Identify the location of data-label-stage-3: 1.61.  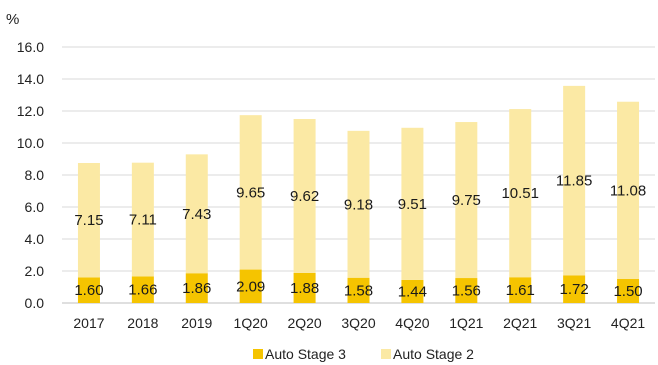
(520, 290).